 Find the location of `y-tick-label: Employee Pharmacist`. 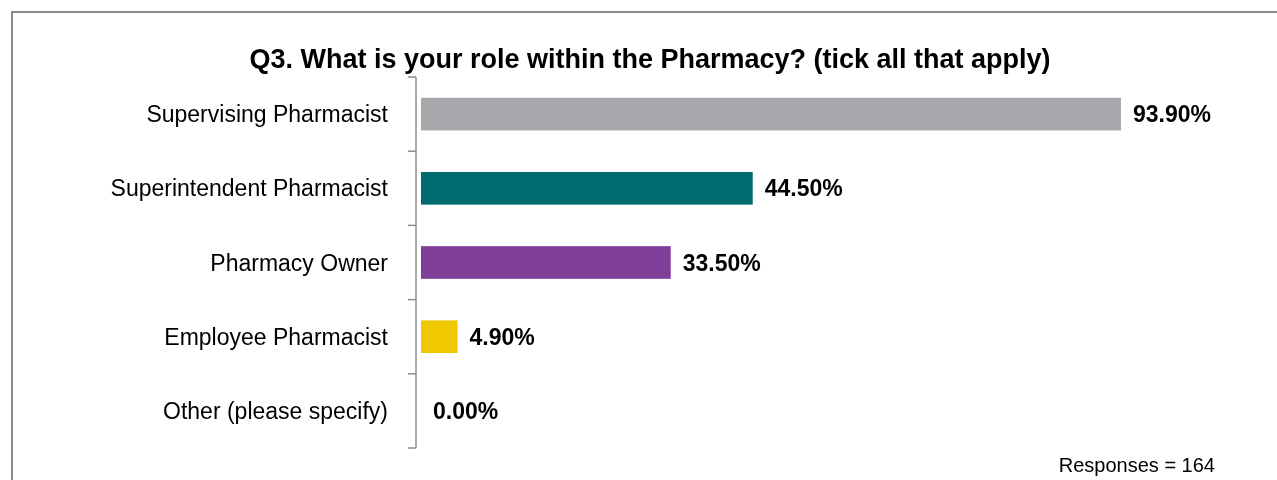

y-tick-label: Employee Pharmacist is located at coordinates (276, 336).